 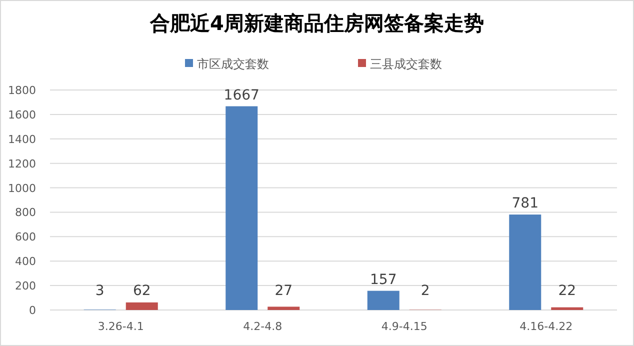 I want to click on y-tick-label: 400, so click(x=25, y=261).